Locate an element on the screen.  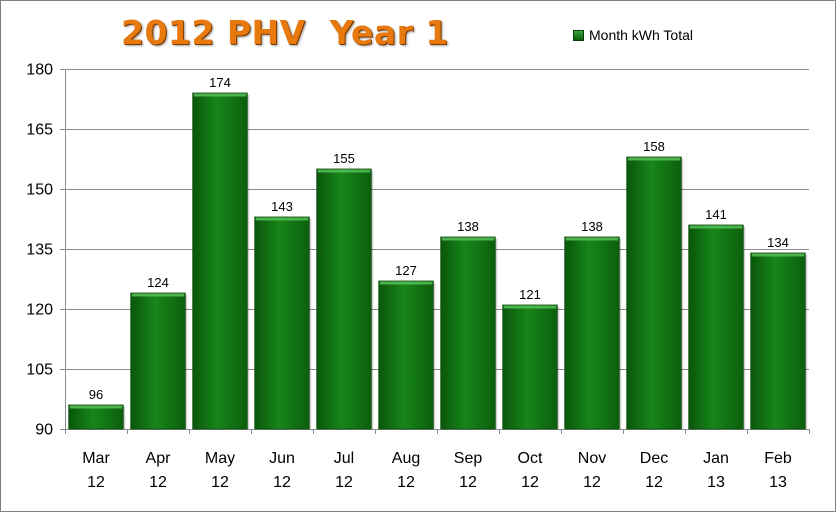
x-tick-label: Sep is located at coordinates (468, 458).